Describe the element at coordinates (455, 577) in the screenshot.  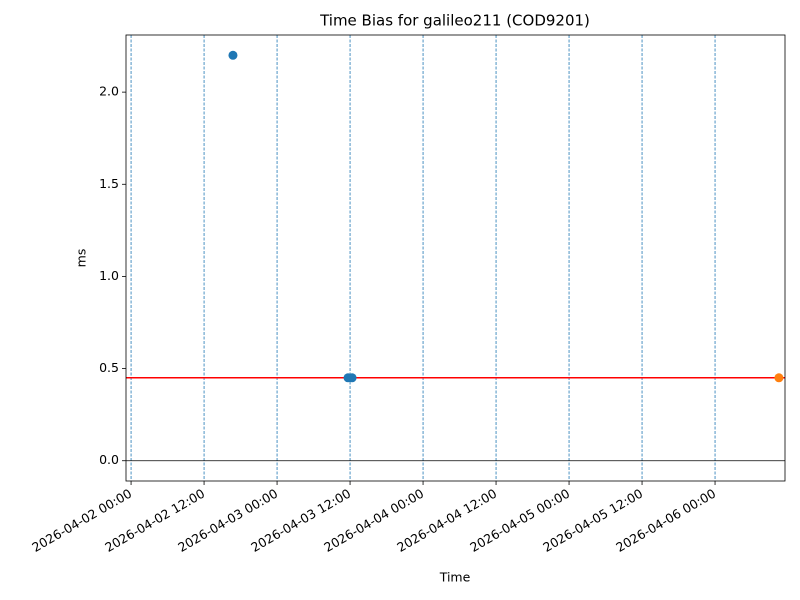
I see `x-axis-label: Time` at that location.